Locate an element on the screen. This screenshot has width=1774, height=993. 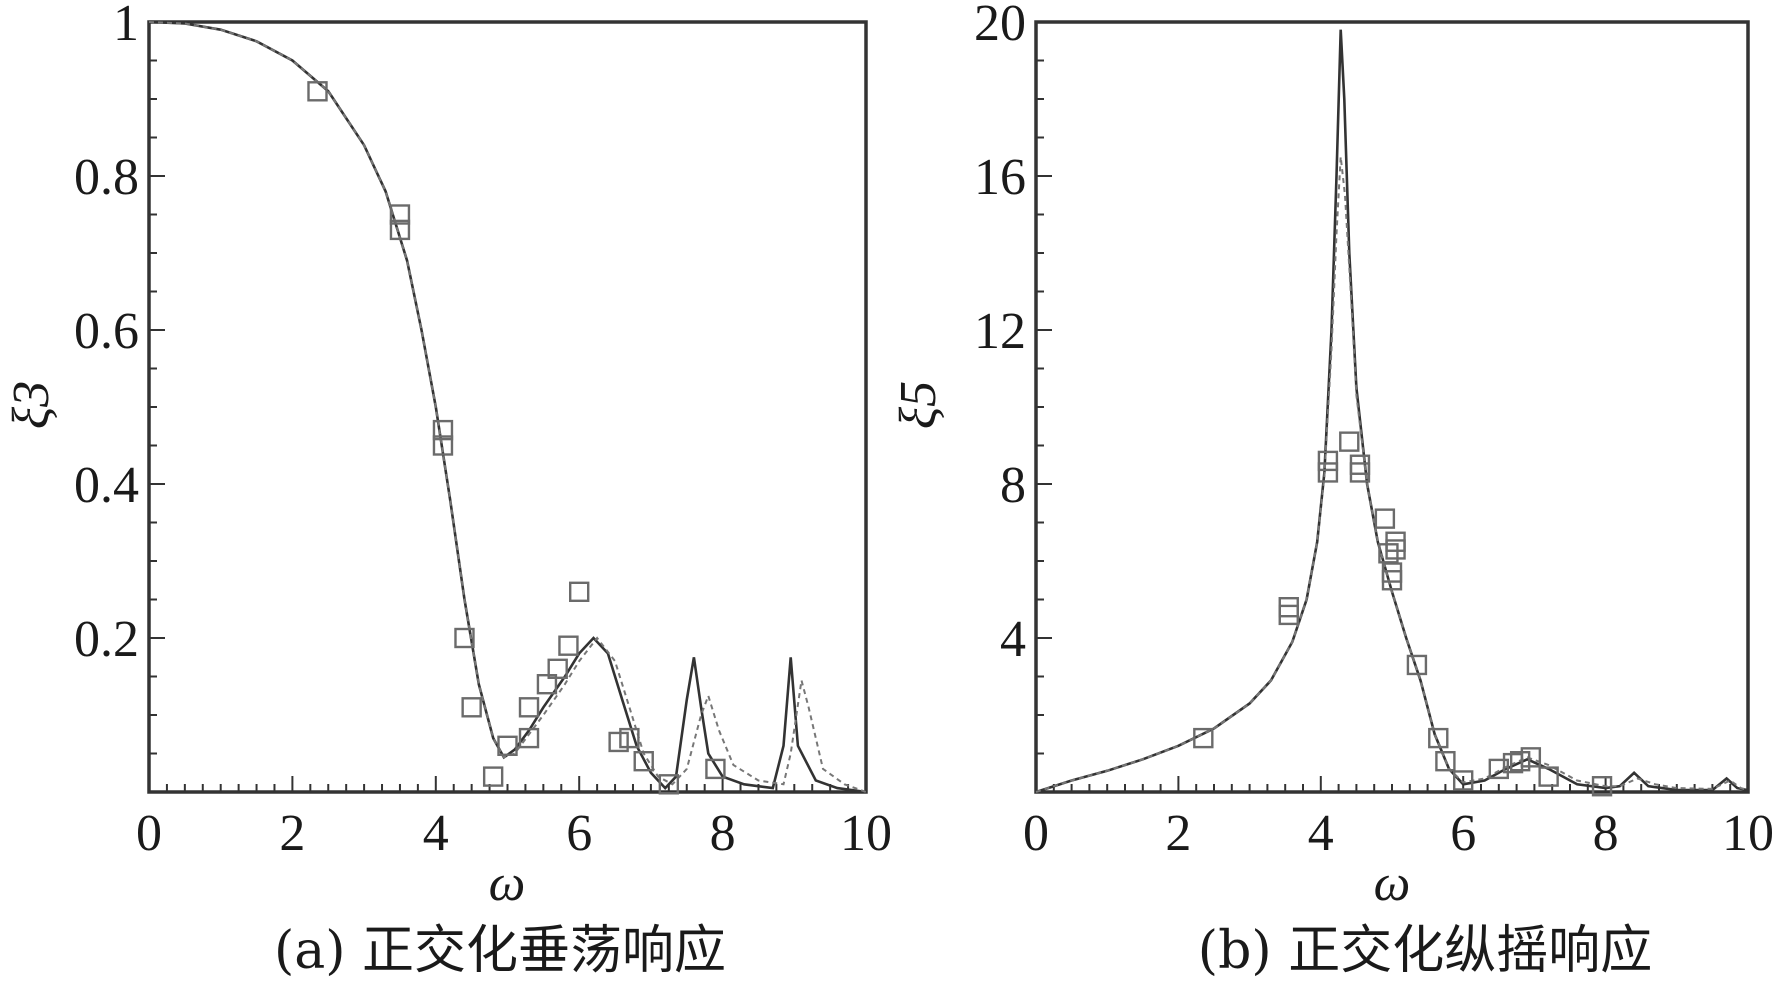
panel-caption: (a) 正交化垂荡响应 is located at coordinates (500, 951).